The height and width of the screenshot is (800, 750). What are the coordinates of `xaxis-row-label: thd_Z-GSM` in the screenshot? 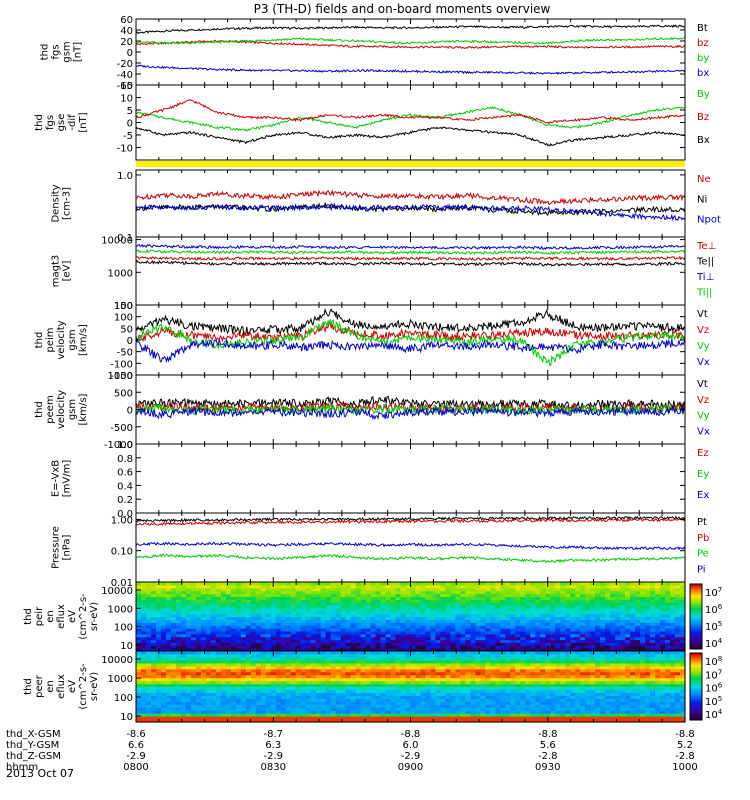 It's located at (33, 756).